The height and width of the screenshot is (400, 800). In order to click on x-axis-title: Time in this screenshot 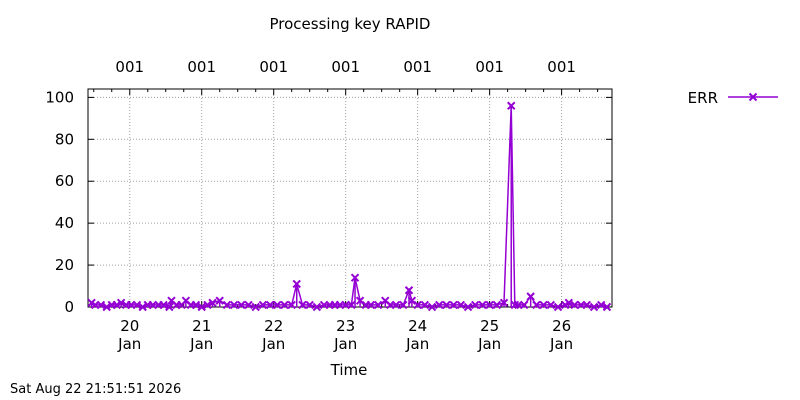, I will do `click(349, 370)`.